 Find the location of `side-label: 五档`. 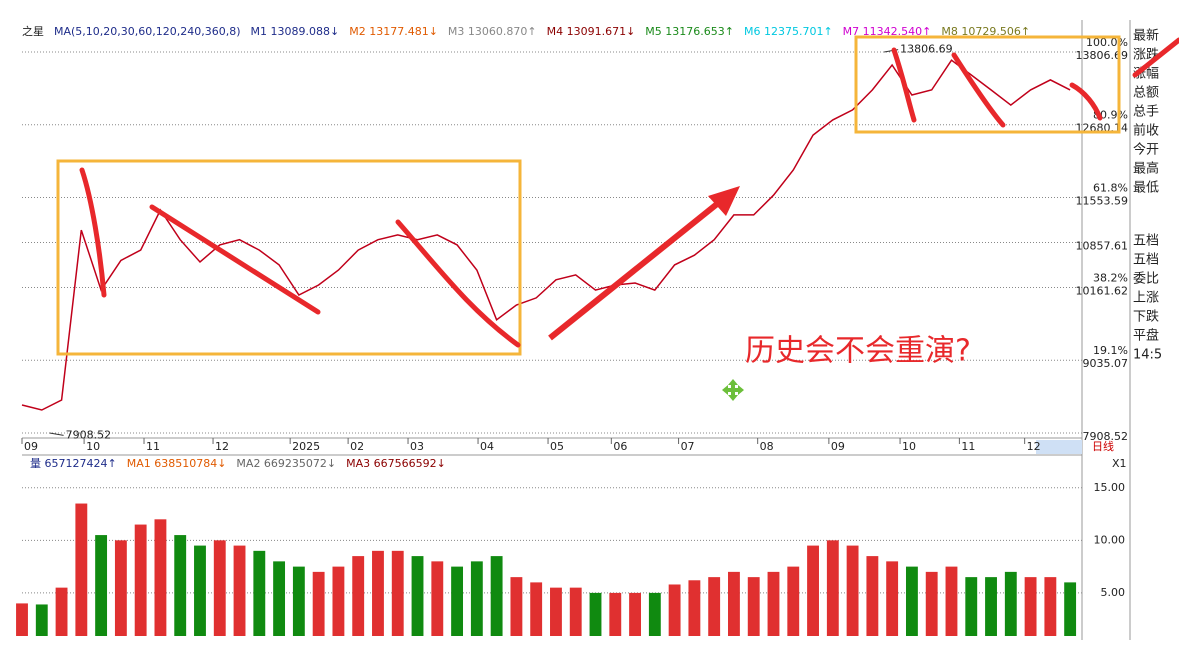

side-label: 五档 is located at coordinates (1146, 241).